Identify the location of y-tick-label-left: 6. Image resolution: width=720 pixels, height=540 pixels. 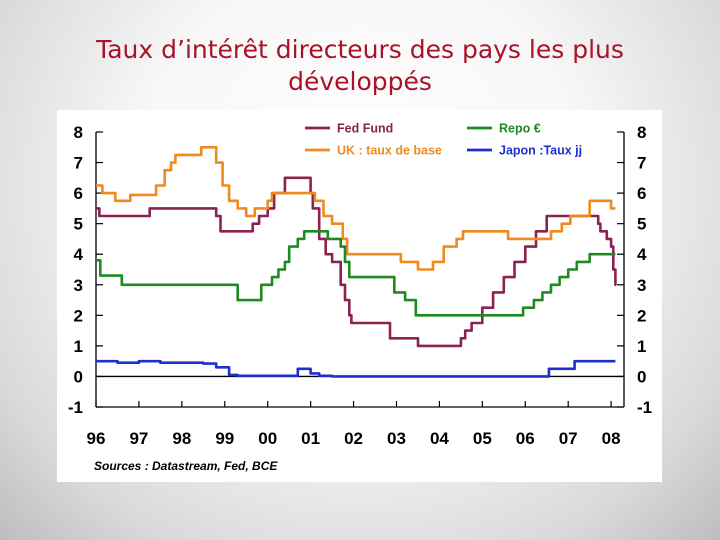
(78, 193).